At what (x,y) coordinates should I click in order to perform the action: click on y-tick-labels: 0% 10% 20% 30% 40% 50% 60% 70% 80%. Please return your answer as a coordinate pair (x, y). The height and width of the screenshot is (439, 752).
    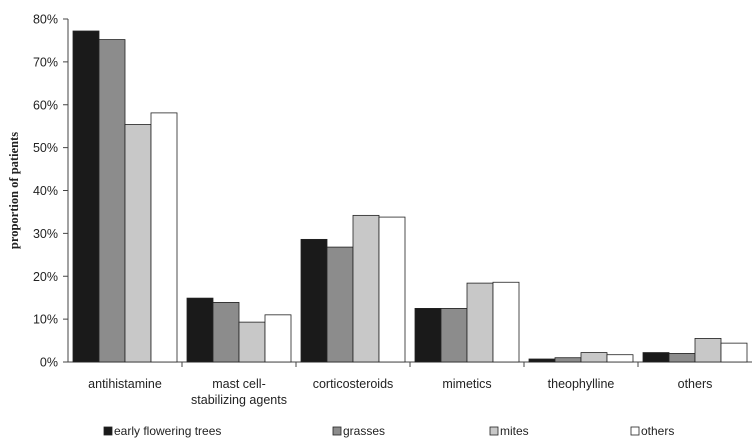
    Looking at the image, I should click on (45, 191).